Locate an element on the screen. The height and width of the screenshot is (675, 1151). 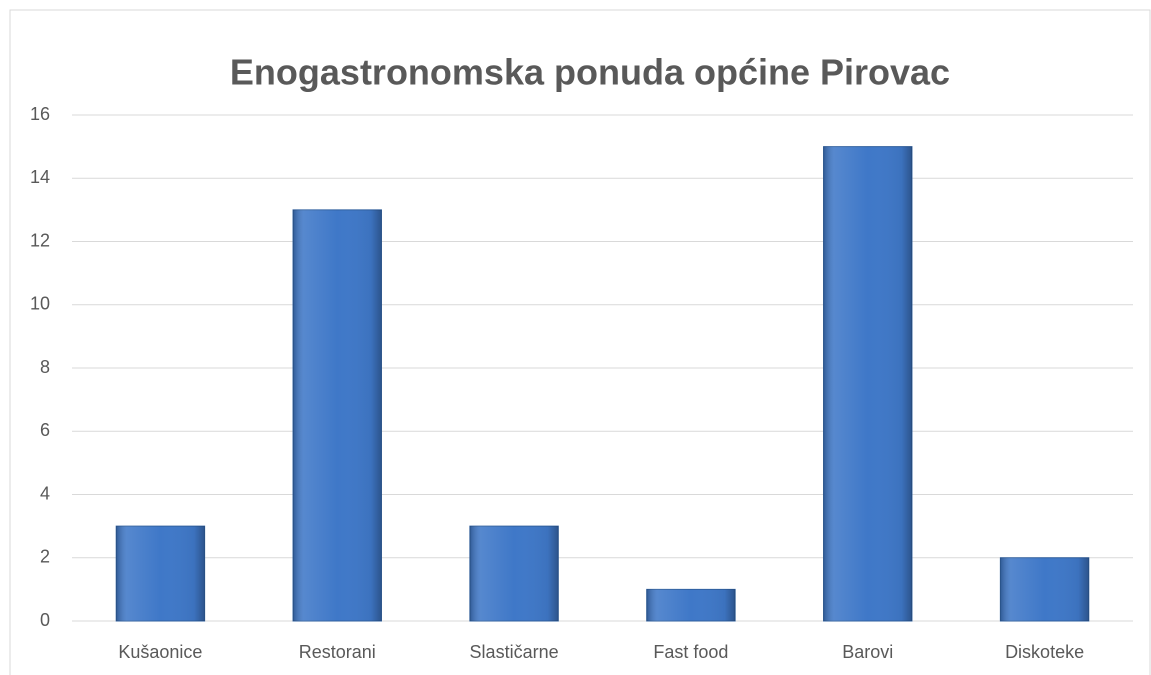
y-tick-label: 4 is located at coordinates (45, 493).